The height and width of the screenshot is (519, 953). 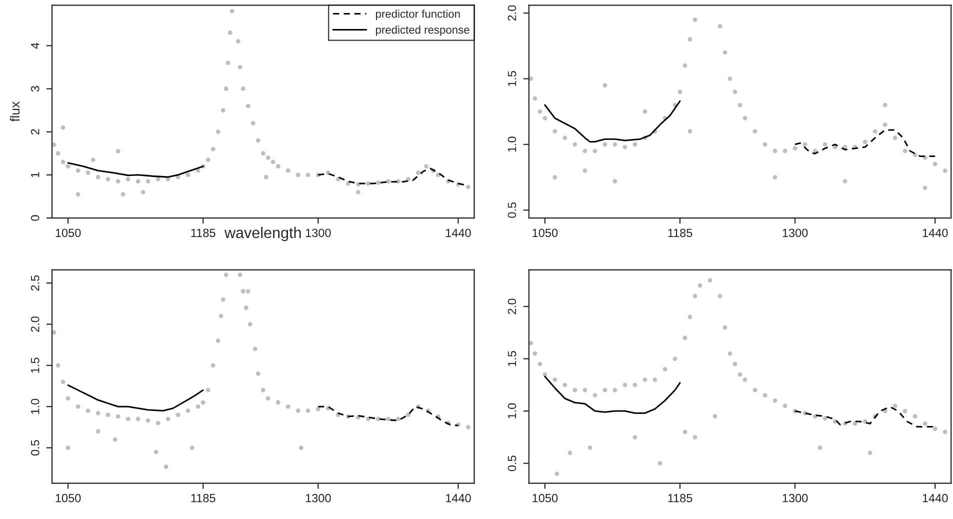 I want to click on line-series, so click(x=865, y=143).